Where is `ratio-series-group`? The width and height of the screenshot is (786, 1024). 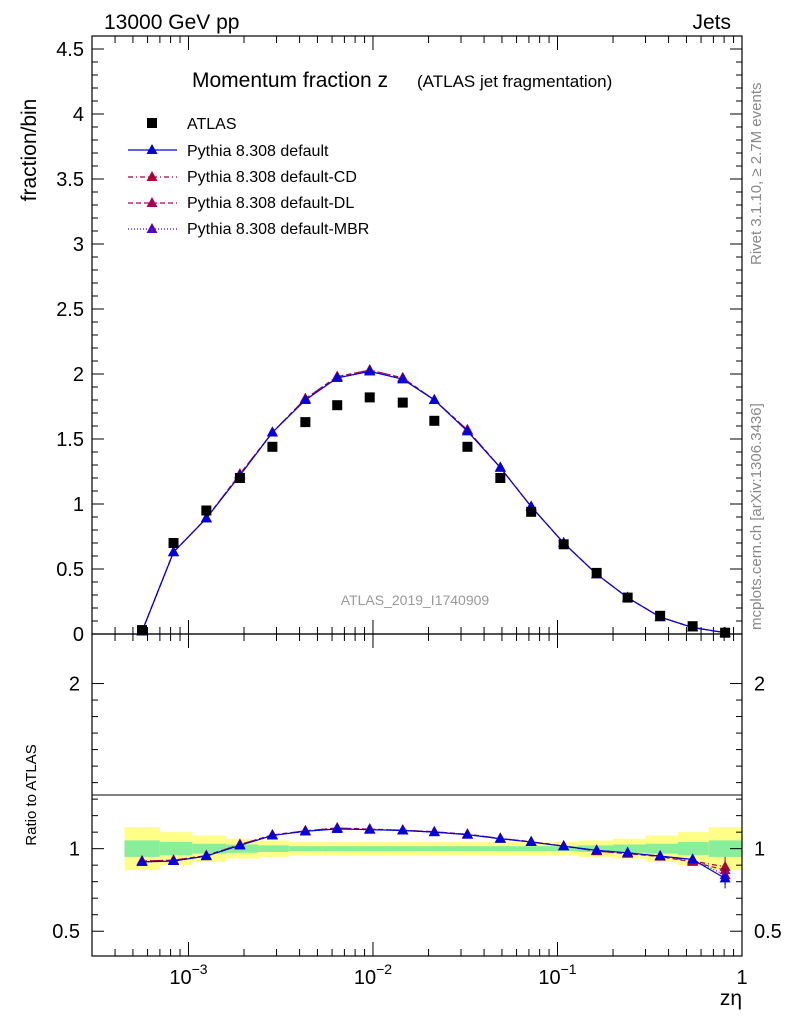
ratio-series-group is located at coordinates (433, 855).